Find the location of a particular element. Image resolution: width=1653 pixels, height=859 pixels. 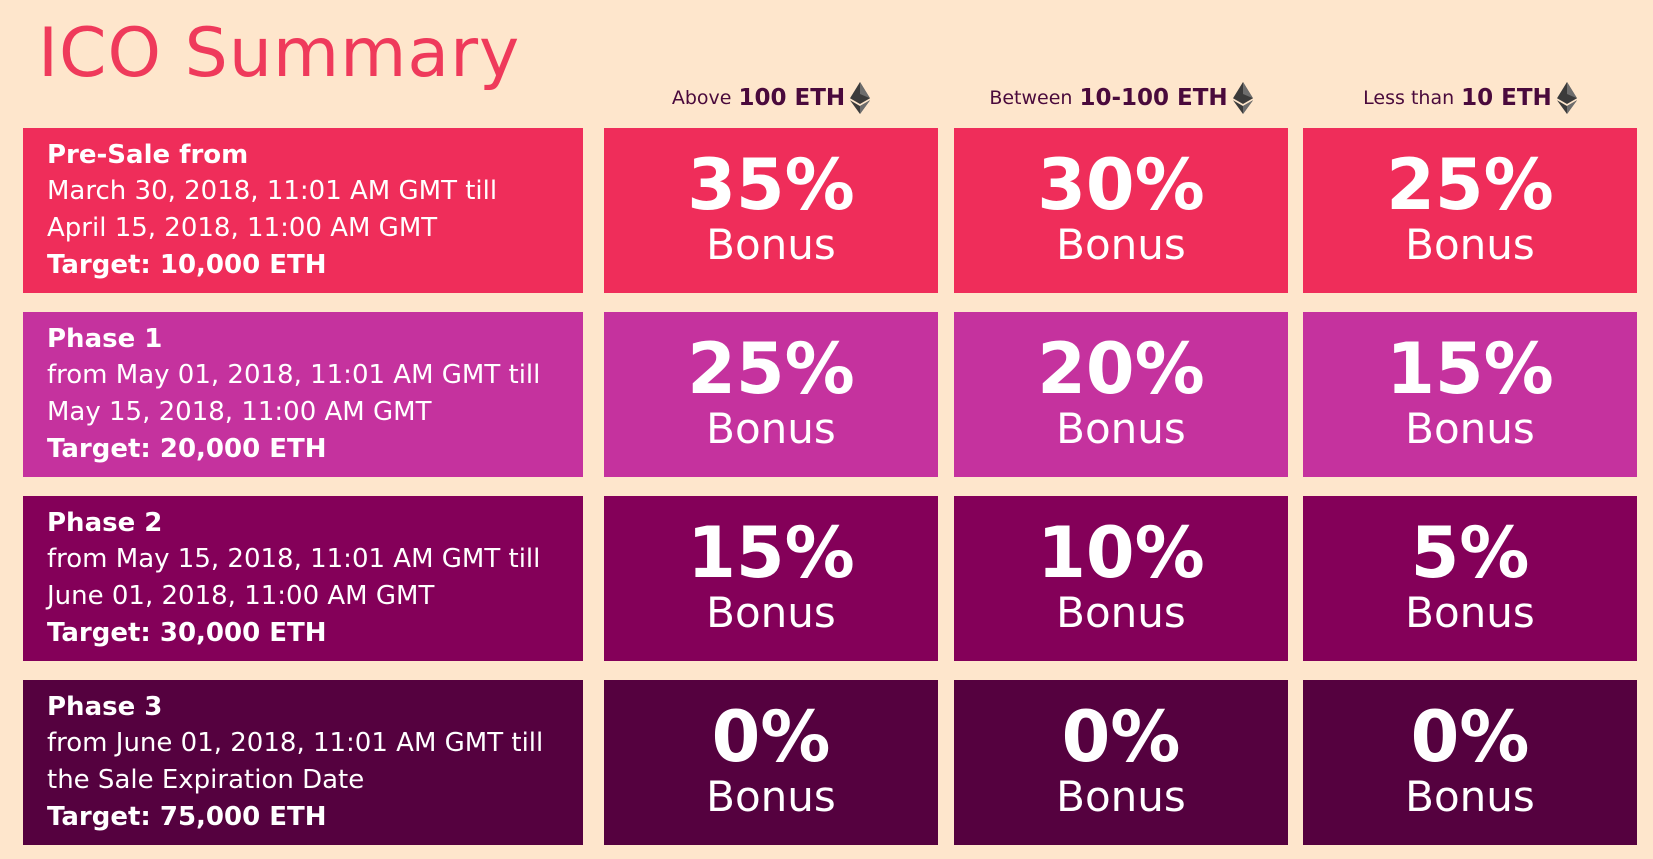

bonus-cell-phase-1-between: 20% Bonus is located at coordinates (1121, 394).